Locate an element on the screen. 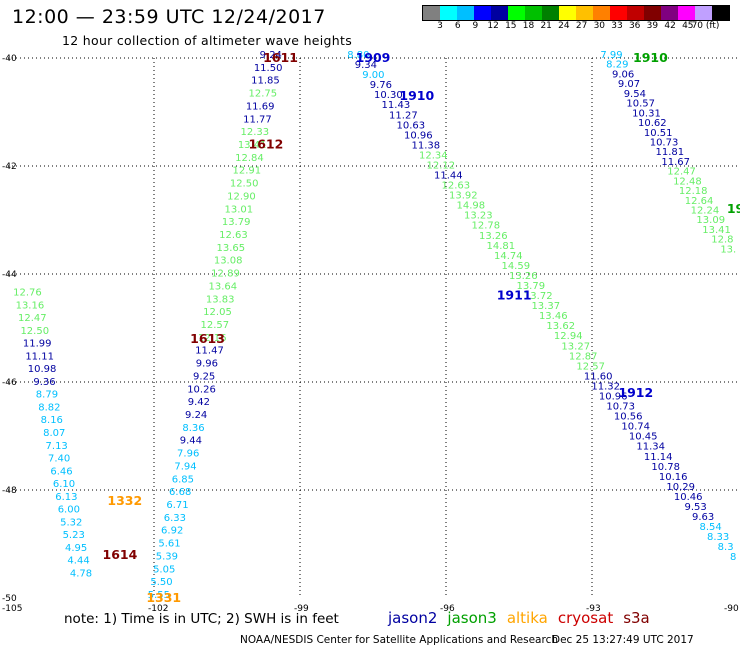 Image resolution: width=740 pixels, height=650 pixels. wave-height-value: 10.74 is located at coordinates (635, 427).